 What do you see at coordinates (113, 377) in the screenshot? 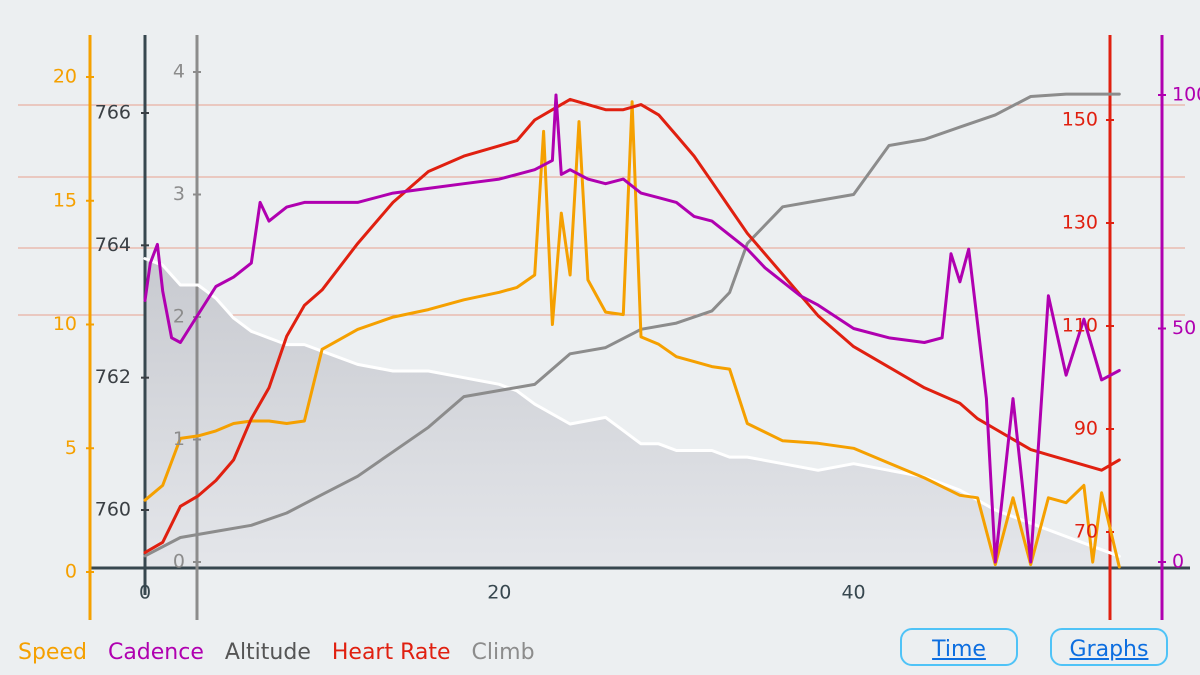
I see `altitude-tick-762: 762` at bounding box center [113, 377].